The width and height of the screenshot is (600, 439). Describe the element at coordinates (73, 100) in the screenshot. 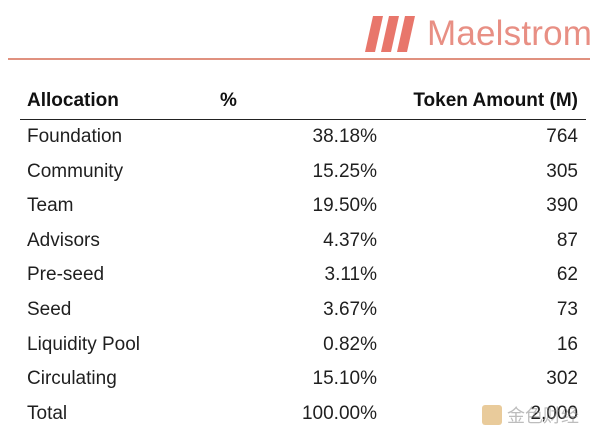

I see `header-allocation: Allocation` at that location.